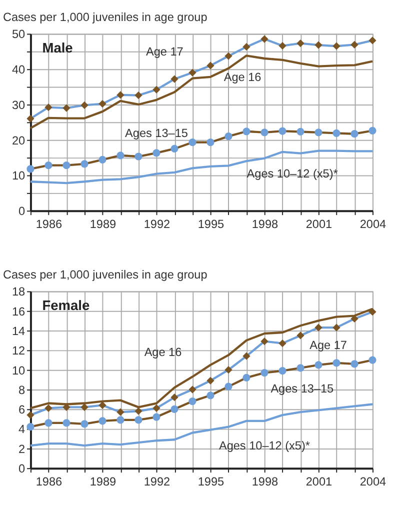  I want to click on line-series, so click(201, 167).